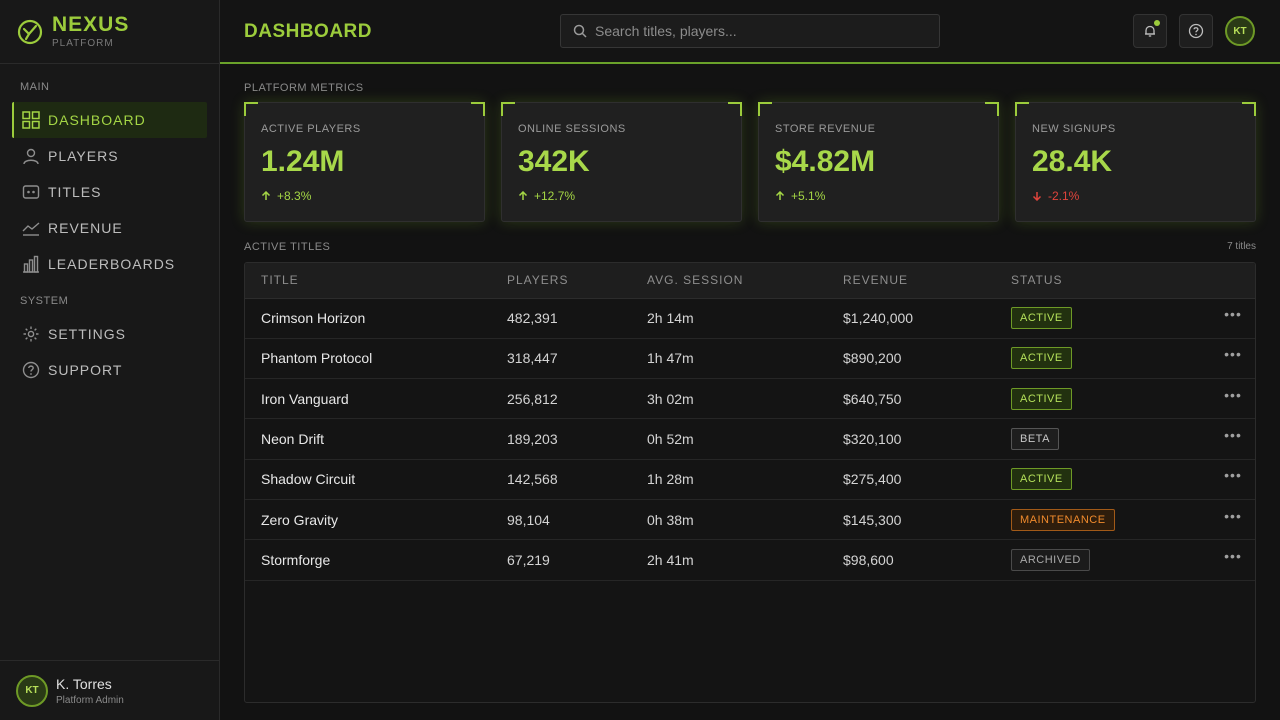  Describe the element at coordinates (1074, 129) in the screenshot. I see `metric-label: NEW SIGNUPS` at that location.